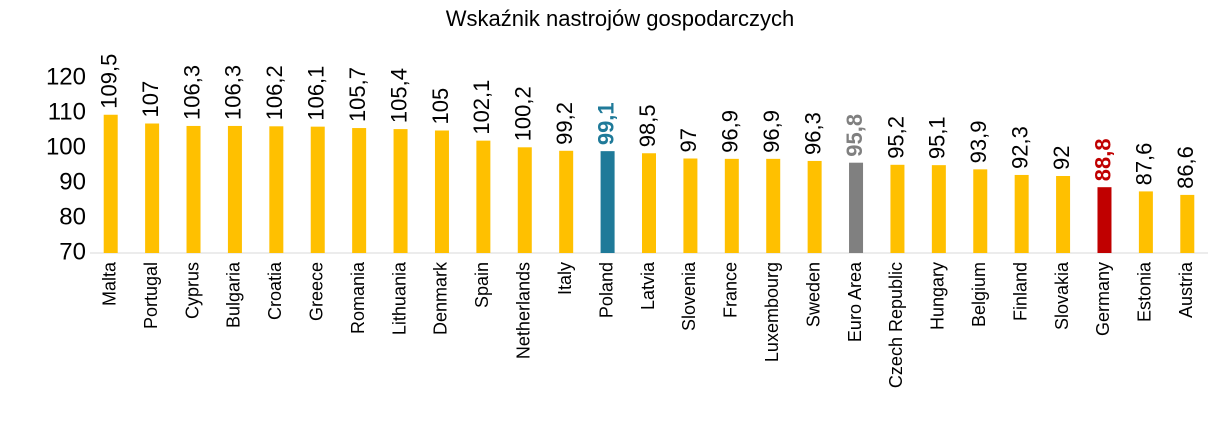 The image size is (1208, 429). I want to click on x-tick-label: Cyprus, so click(192, 290).